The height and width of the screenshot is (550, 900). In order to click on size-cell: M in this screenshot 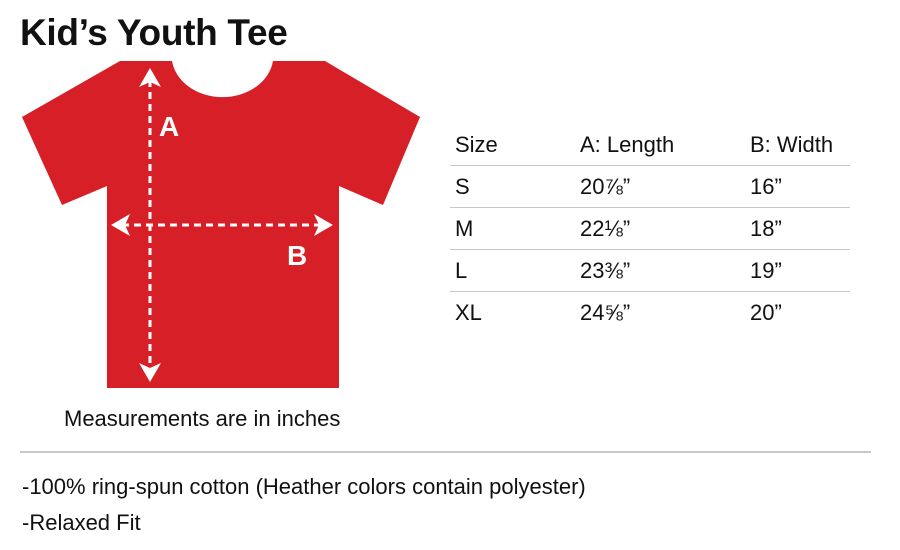, I will do `click(515, 228)`.